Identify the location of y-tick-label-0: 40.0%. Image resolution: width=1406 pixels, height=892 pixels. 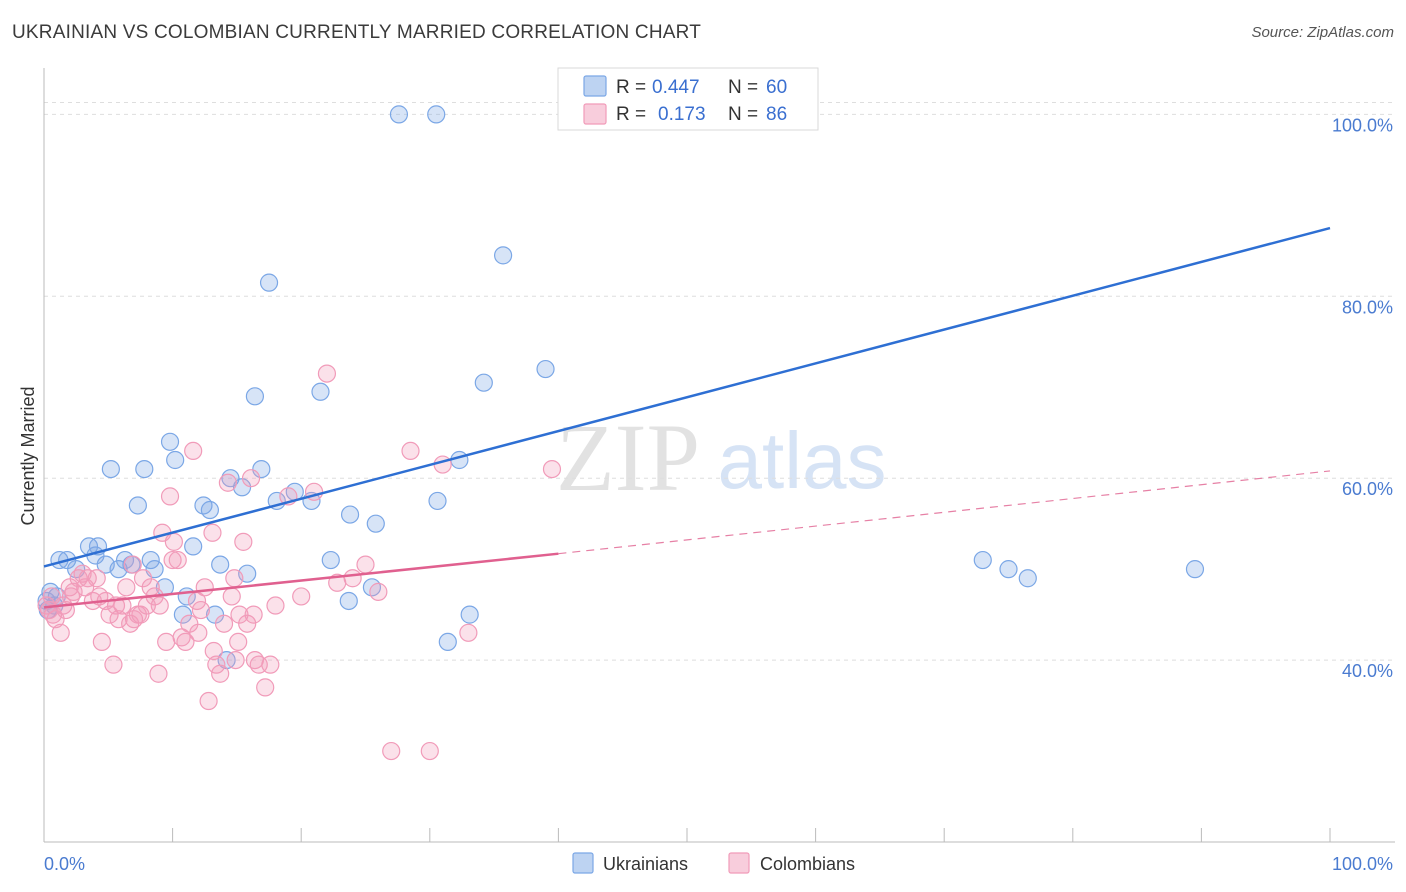
(1367, 671).